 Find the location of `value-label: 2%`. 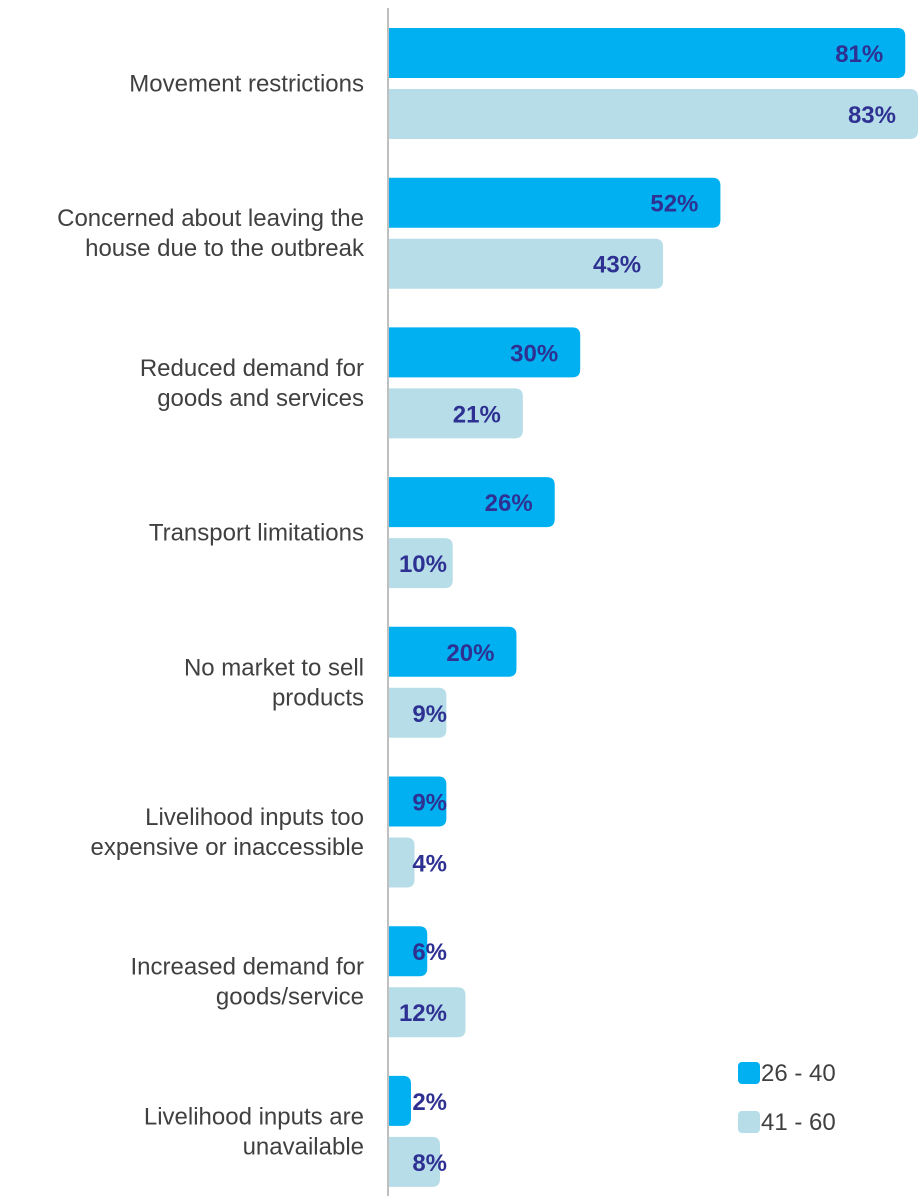

value-label: 2% is located at coordinates (429, 1102).